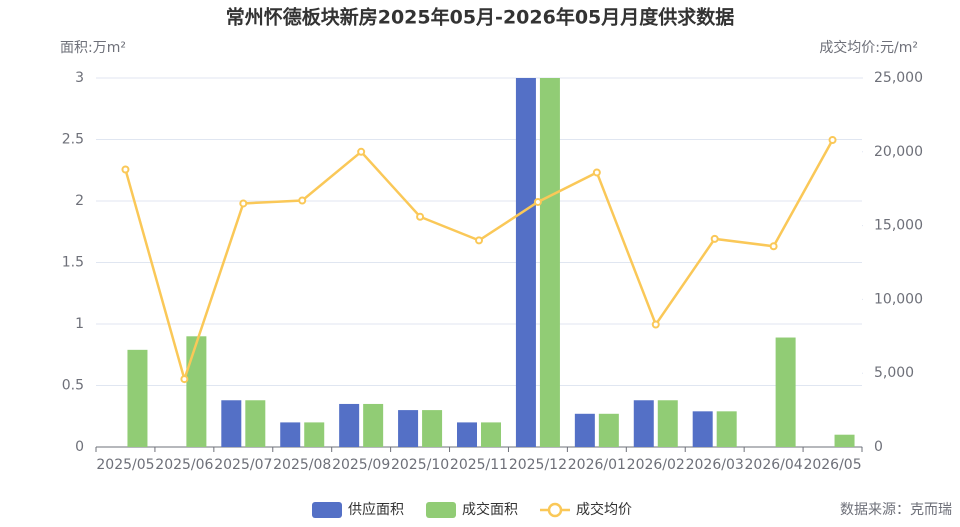  I want to click on y-tick-label: 2.5, so click(73, 140).